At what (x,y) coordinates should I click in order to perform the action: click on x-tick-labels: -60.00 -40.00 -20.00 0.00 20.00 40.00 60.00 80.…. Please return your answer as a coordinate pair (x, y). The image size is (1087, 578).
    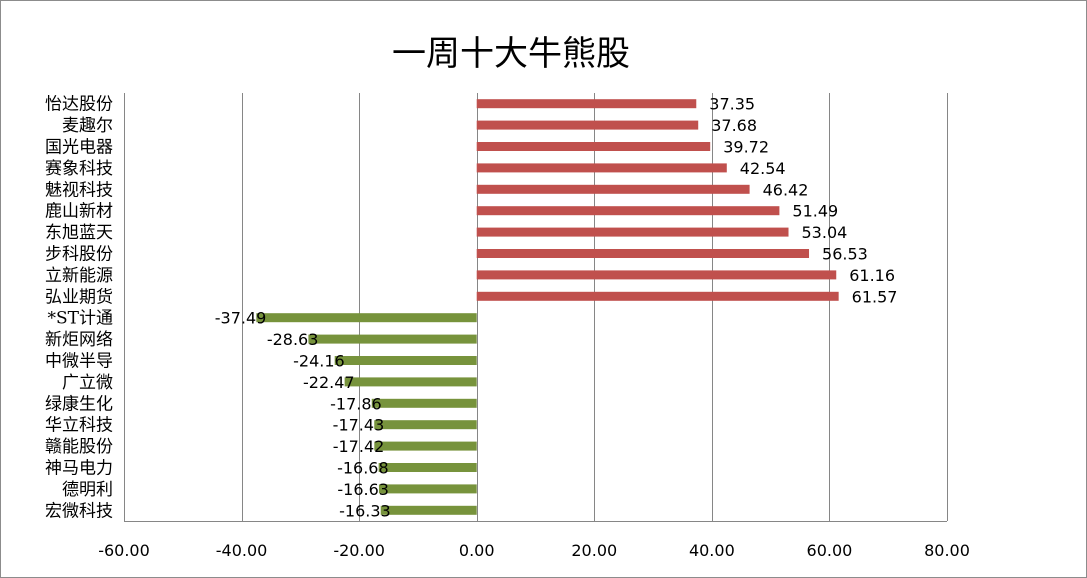
    Looking at the image, I should click on (534, 550).